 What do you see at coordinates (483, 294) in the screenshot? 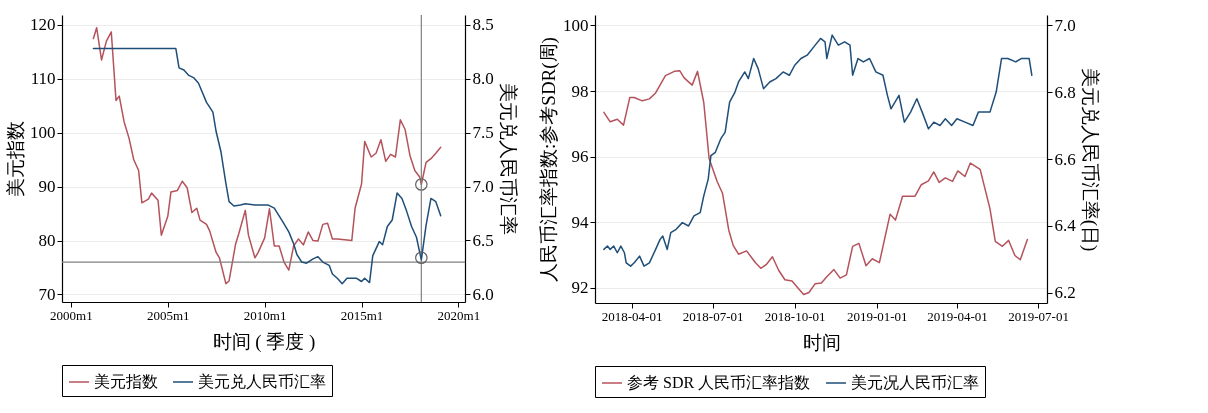
I see `y2-tick-label: 6.0` at bounding box center [483, 294].